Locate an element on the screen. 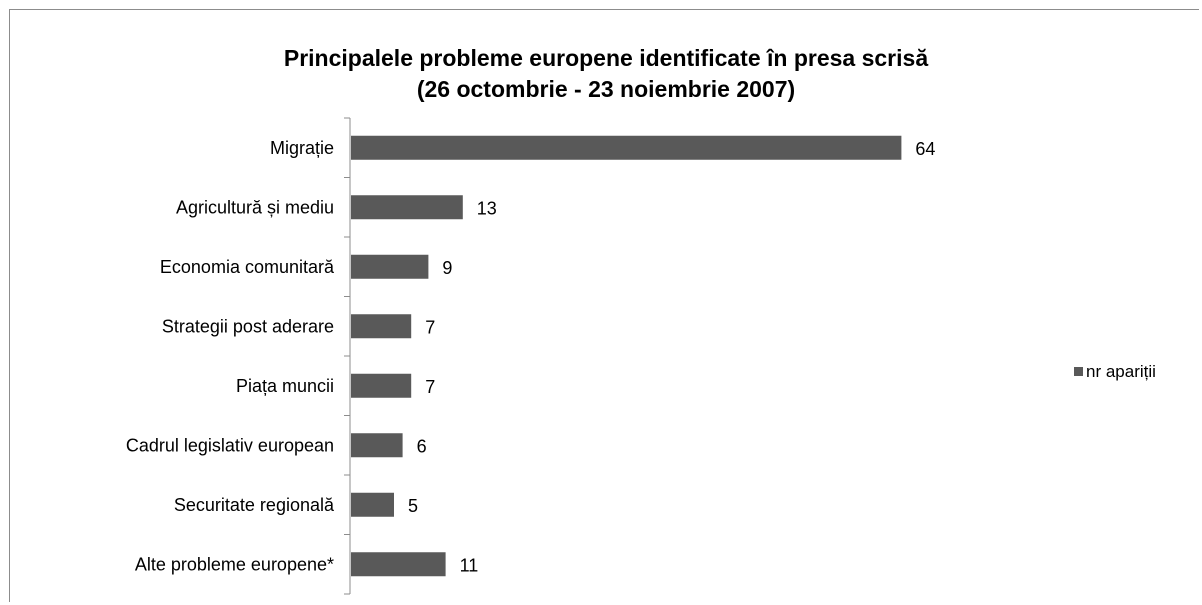 This screenshot has height=605, width=1202. category-label: Economia comunitară is located at coordinates (247, 267).